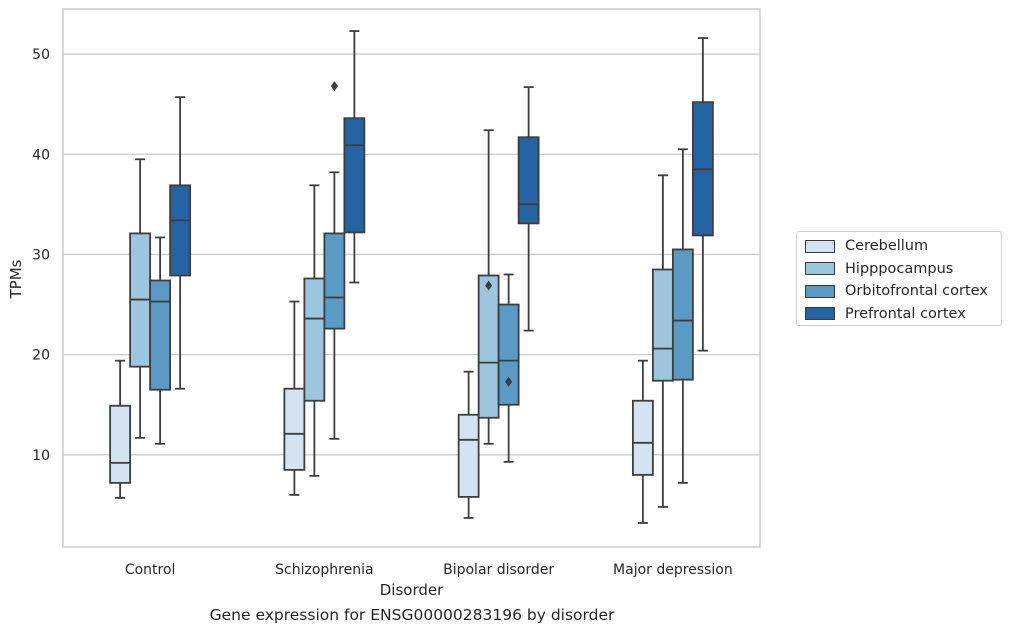 This screenshot has height=634, width=1013. What do you see at coordinates (16, 279) in the screenshot?
I see `y-axis-title: TPMs` at bounding box center [16, 279].